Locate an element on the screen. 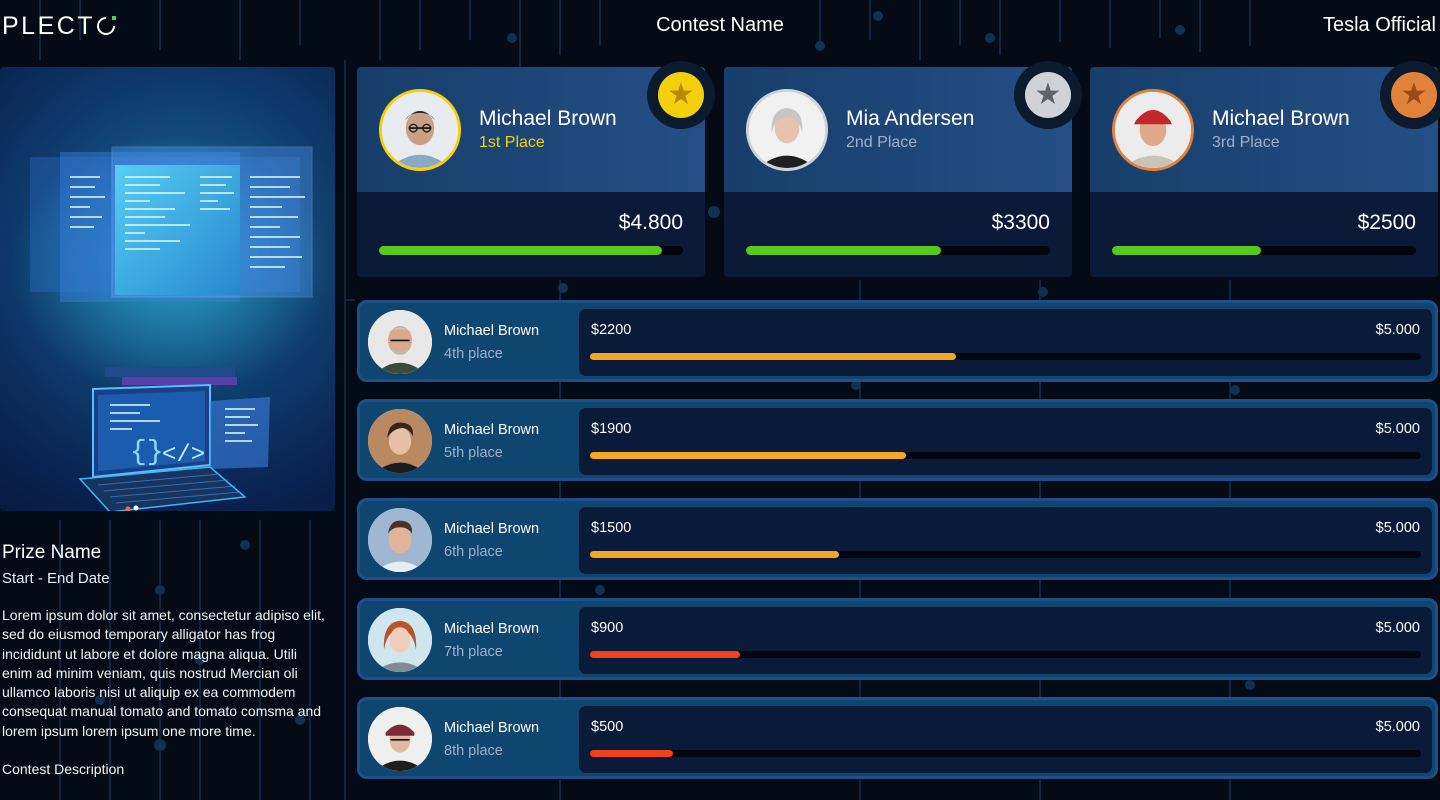 This screenshot has width=1440, height=800. podium-place: 3rd Place is located at coordinates (1246, 142).